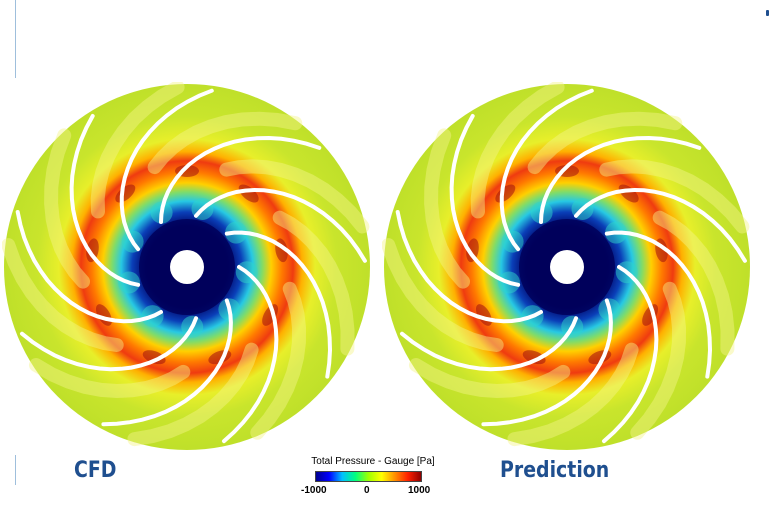 This screenshot has height=514, width=771. I want to click on legend-colorbar, so click(368, 476).